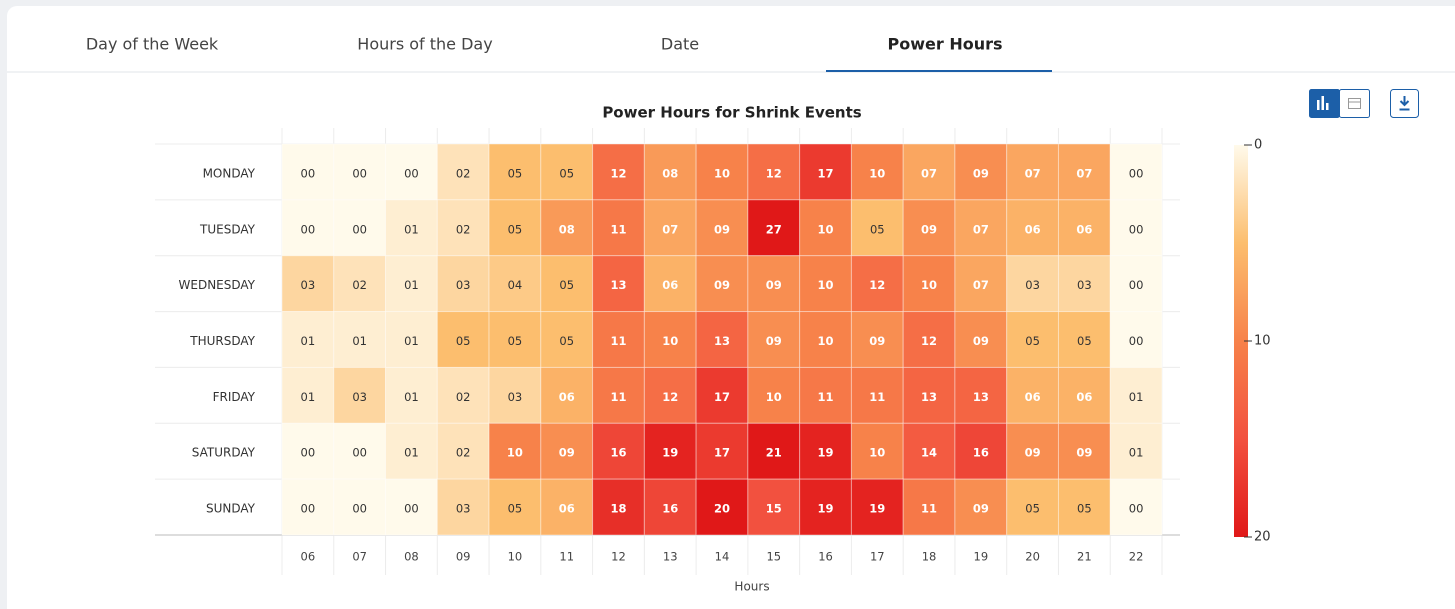  I want to click on tab: Date, so click(680, 44).